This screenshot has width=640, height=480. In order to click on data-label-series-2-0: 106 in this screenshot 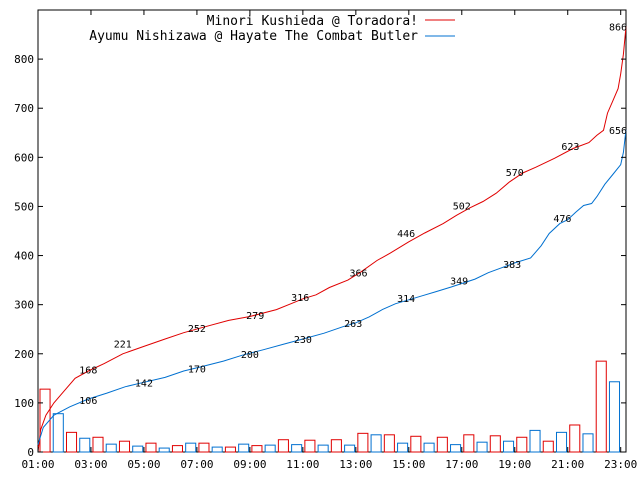, I will do `click(88, 401)`.